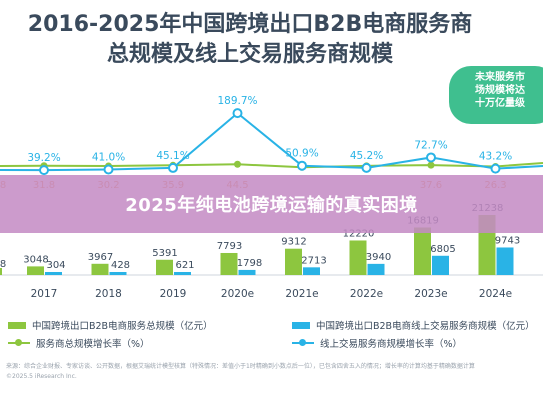 The height and width of the screenshot is (408, 543). Describe the element at coordinates (378, 257) in the screenshot. I see `label-online-2022e: 3940` at that location.